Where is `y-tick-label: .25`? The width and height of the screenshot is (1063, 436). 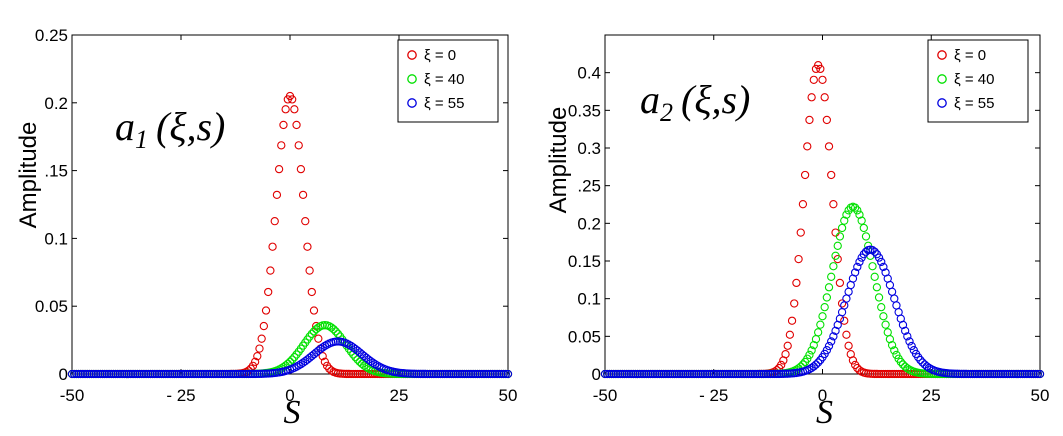
y-tick-label: .25 is located at coordinates (589, 186).